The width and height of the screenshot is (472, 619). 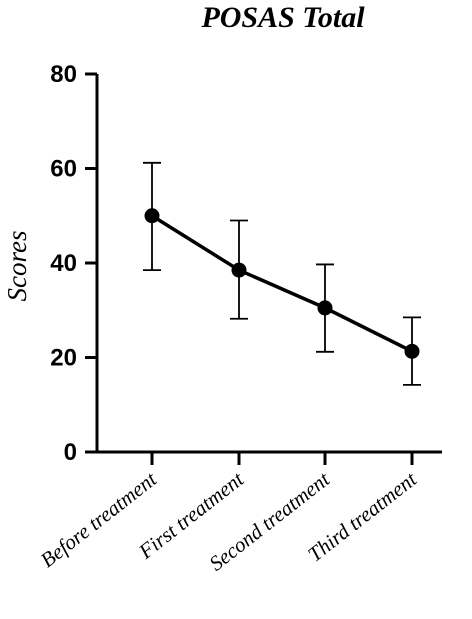 I want to click on y-tick-label: 20, so click(x=63, y=358).